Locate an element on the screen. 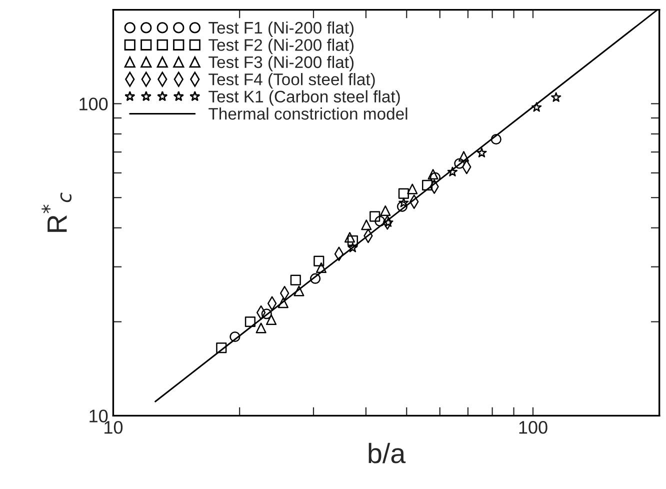 This screenshot has height=489, width=666. legend-label: Thermal constriction model is located at coordinates (308, 113).